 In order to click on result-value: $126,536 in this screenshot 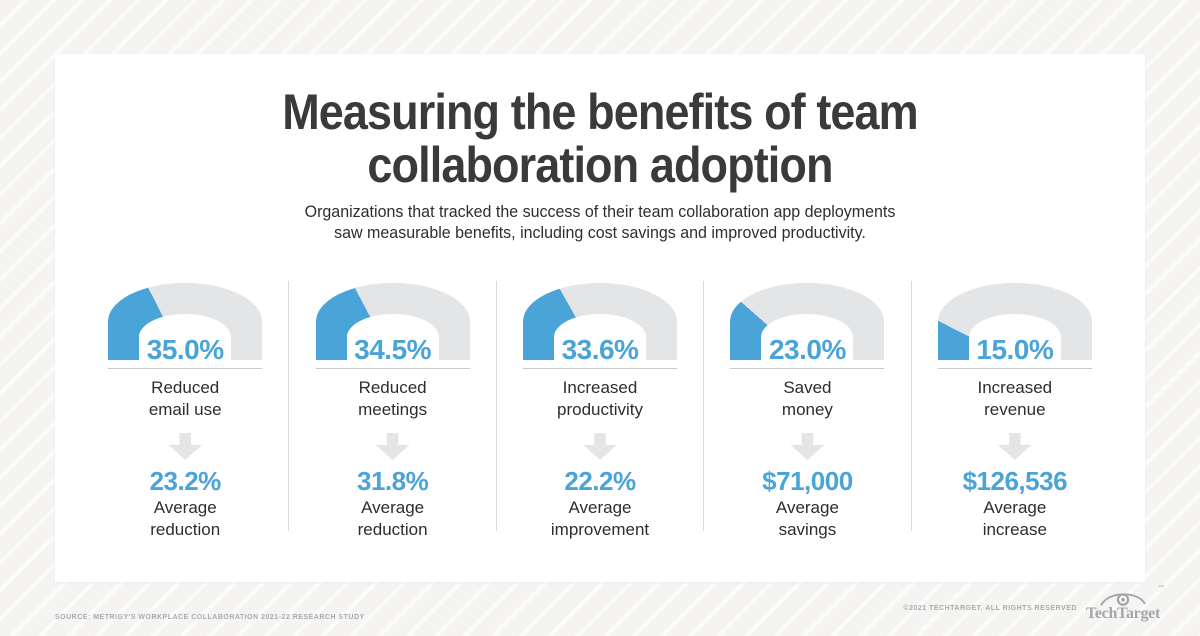, I will do `click(1015, 481)`.